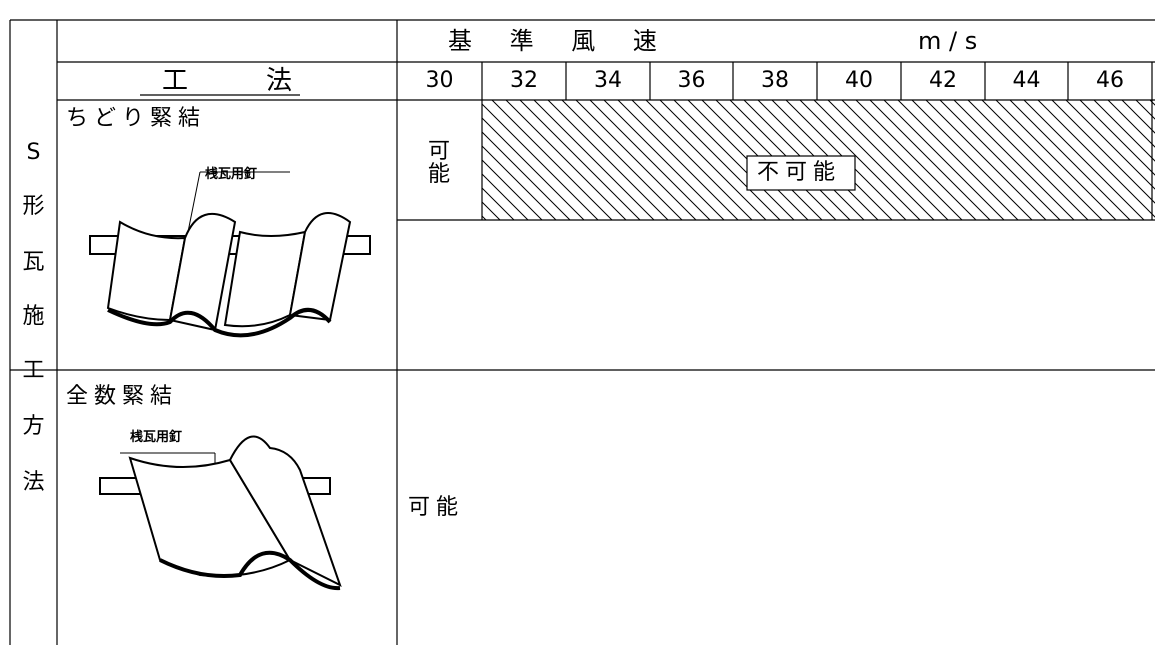 The height and width of the screenshot is (645, 1155). What do you see at coordinates (552, 41) in the screenshot?
I see `speed-title: 基 準 風 速` at bounding box center [552, 41].